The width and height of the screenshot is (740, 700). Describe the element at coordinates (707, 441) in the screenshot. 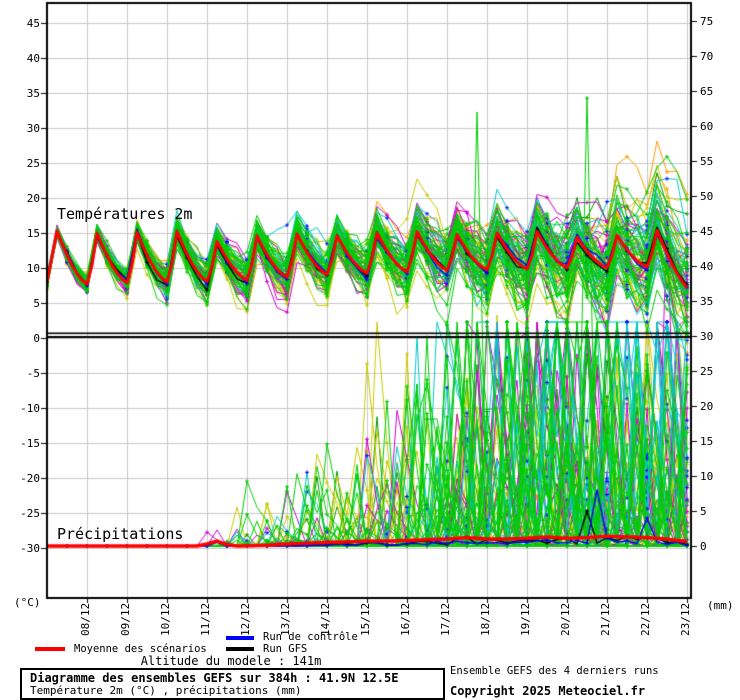

I see `right-axis-tick-label: 15` at that location.